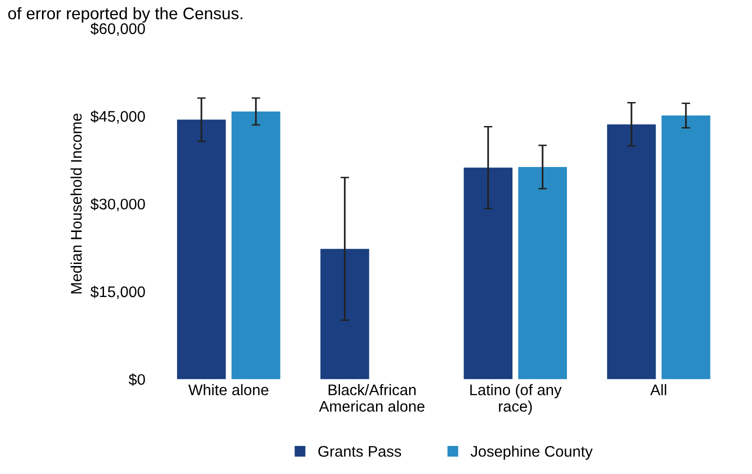 The image size is (752, 474). Describe the element at coordinates (228, 390) in the screenshot. I see `x-tick-label: White alone` at that location.